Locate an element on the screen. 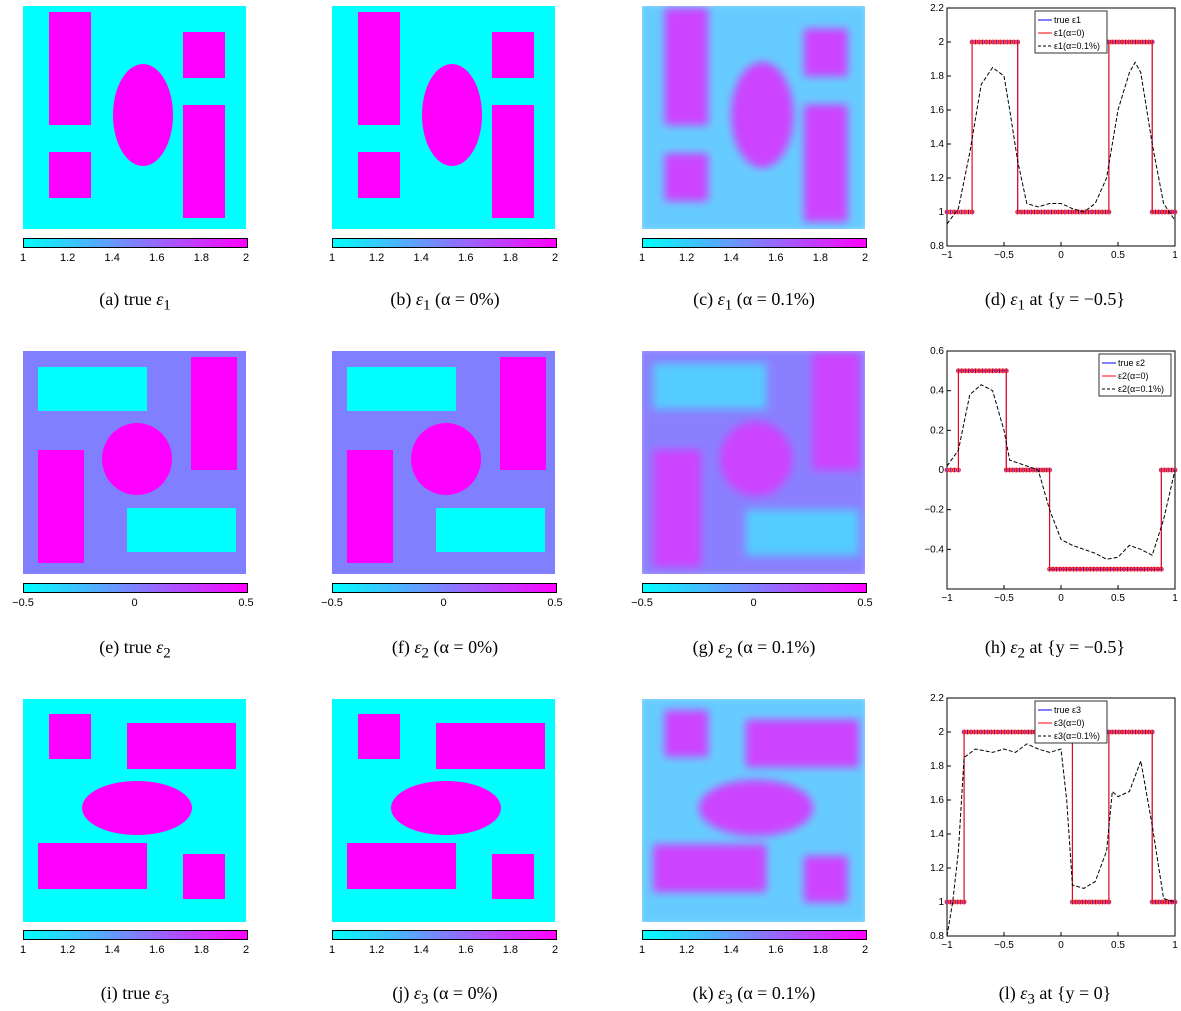 The image size is (1181, 1011). series-line is located at coordinates (1061, 472).